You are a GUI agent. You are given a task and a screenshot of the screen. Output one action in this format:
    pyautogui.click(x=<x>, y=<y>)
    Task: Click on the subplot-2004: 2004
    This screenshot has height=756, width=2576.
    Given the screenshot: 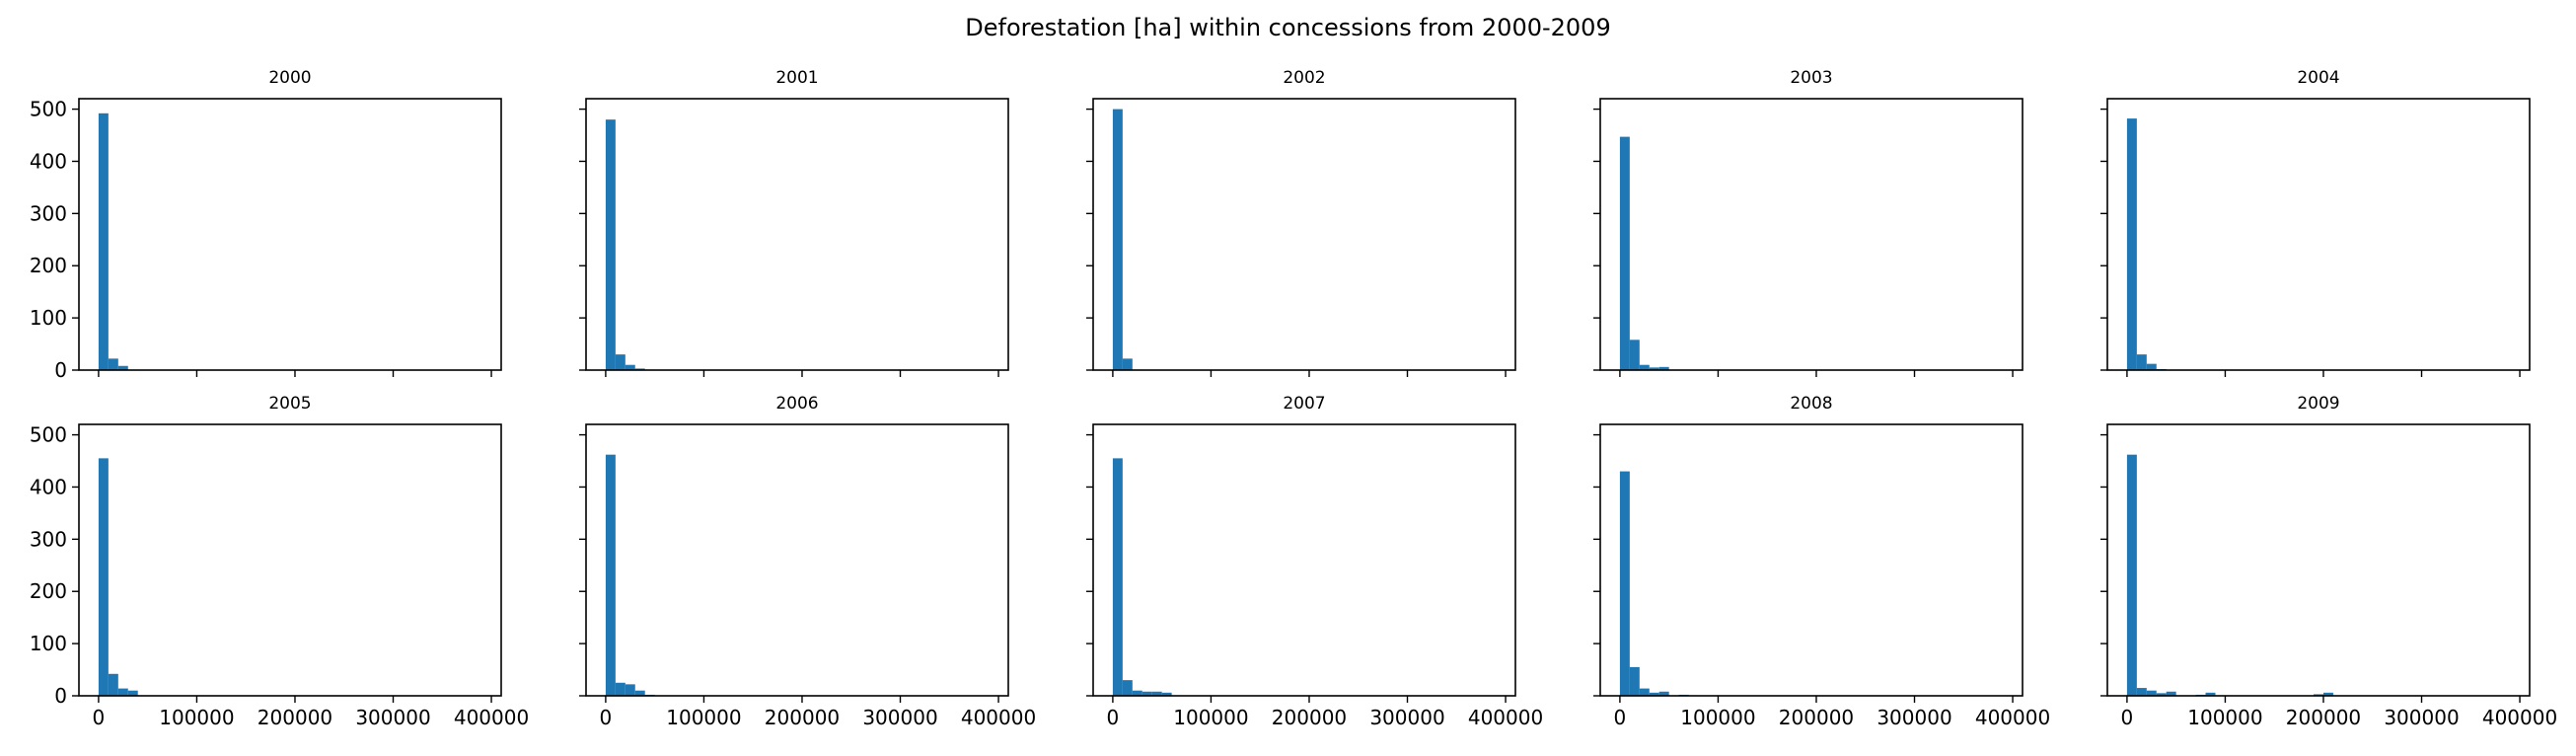 What is the action you would take?
    pyautogui.click(x=2315, y=222)
    